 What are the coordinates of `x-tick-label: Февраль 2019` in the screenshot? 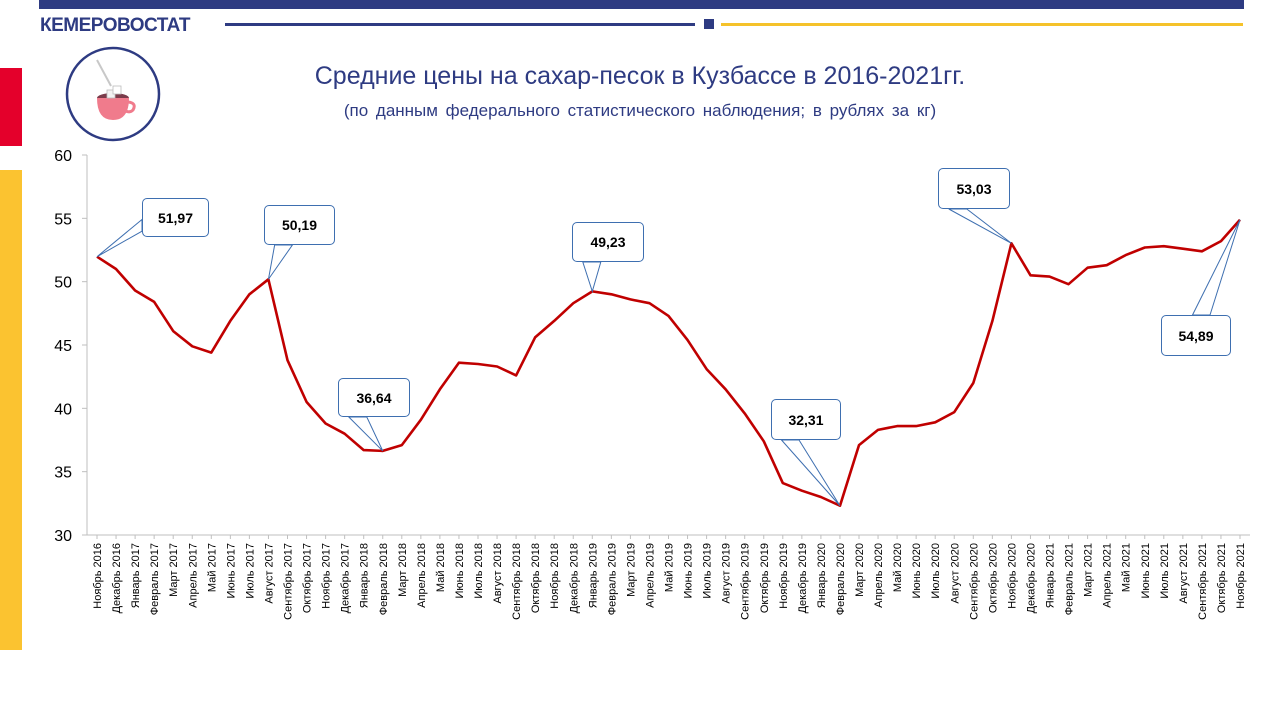 It's located at (612, 579).